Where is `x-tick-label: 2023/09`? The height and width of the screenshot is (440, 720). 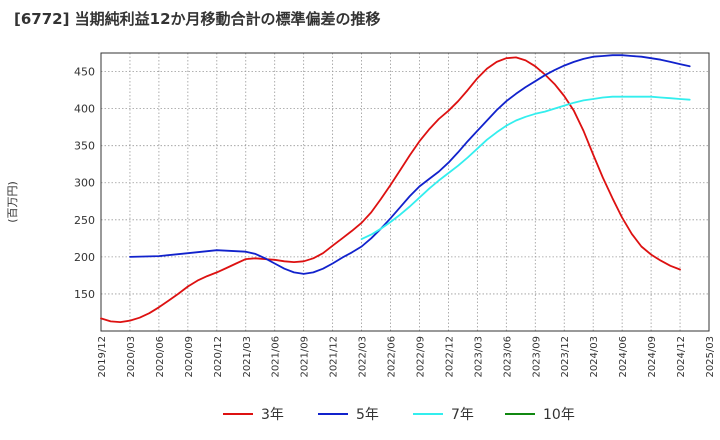
x-tick-label: 2023/09 is located at coordinates (536, 357).